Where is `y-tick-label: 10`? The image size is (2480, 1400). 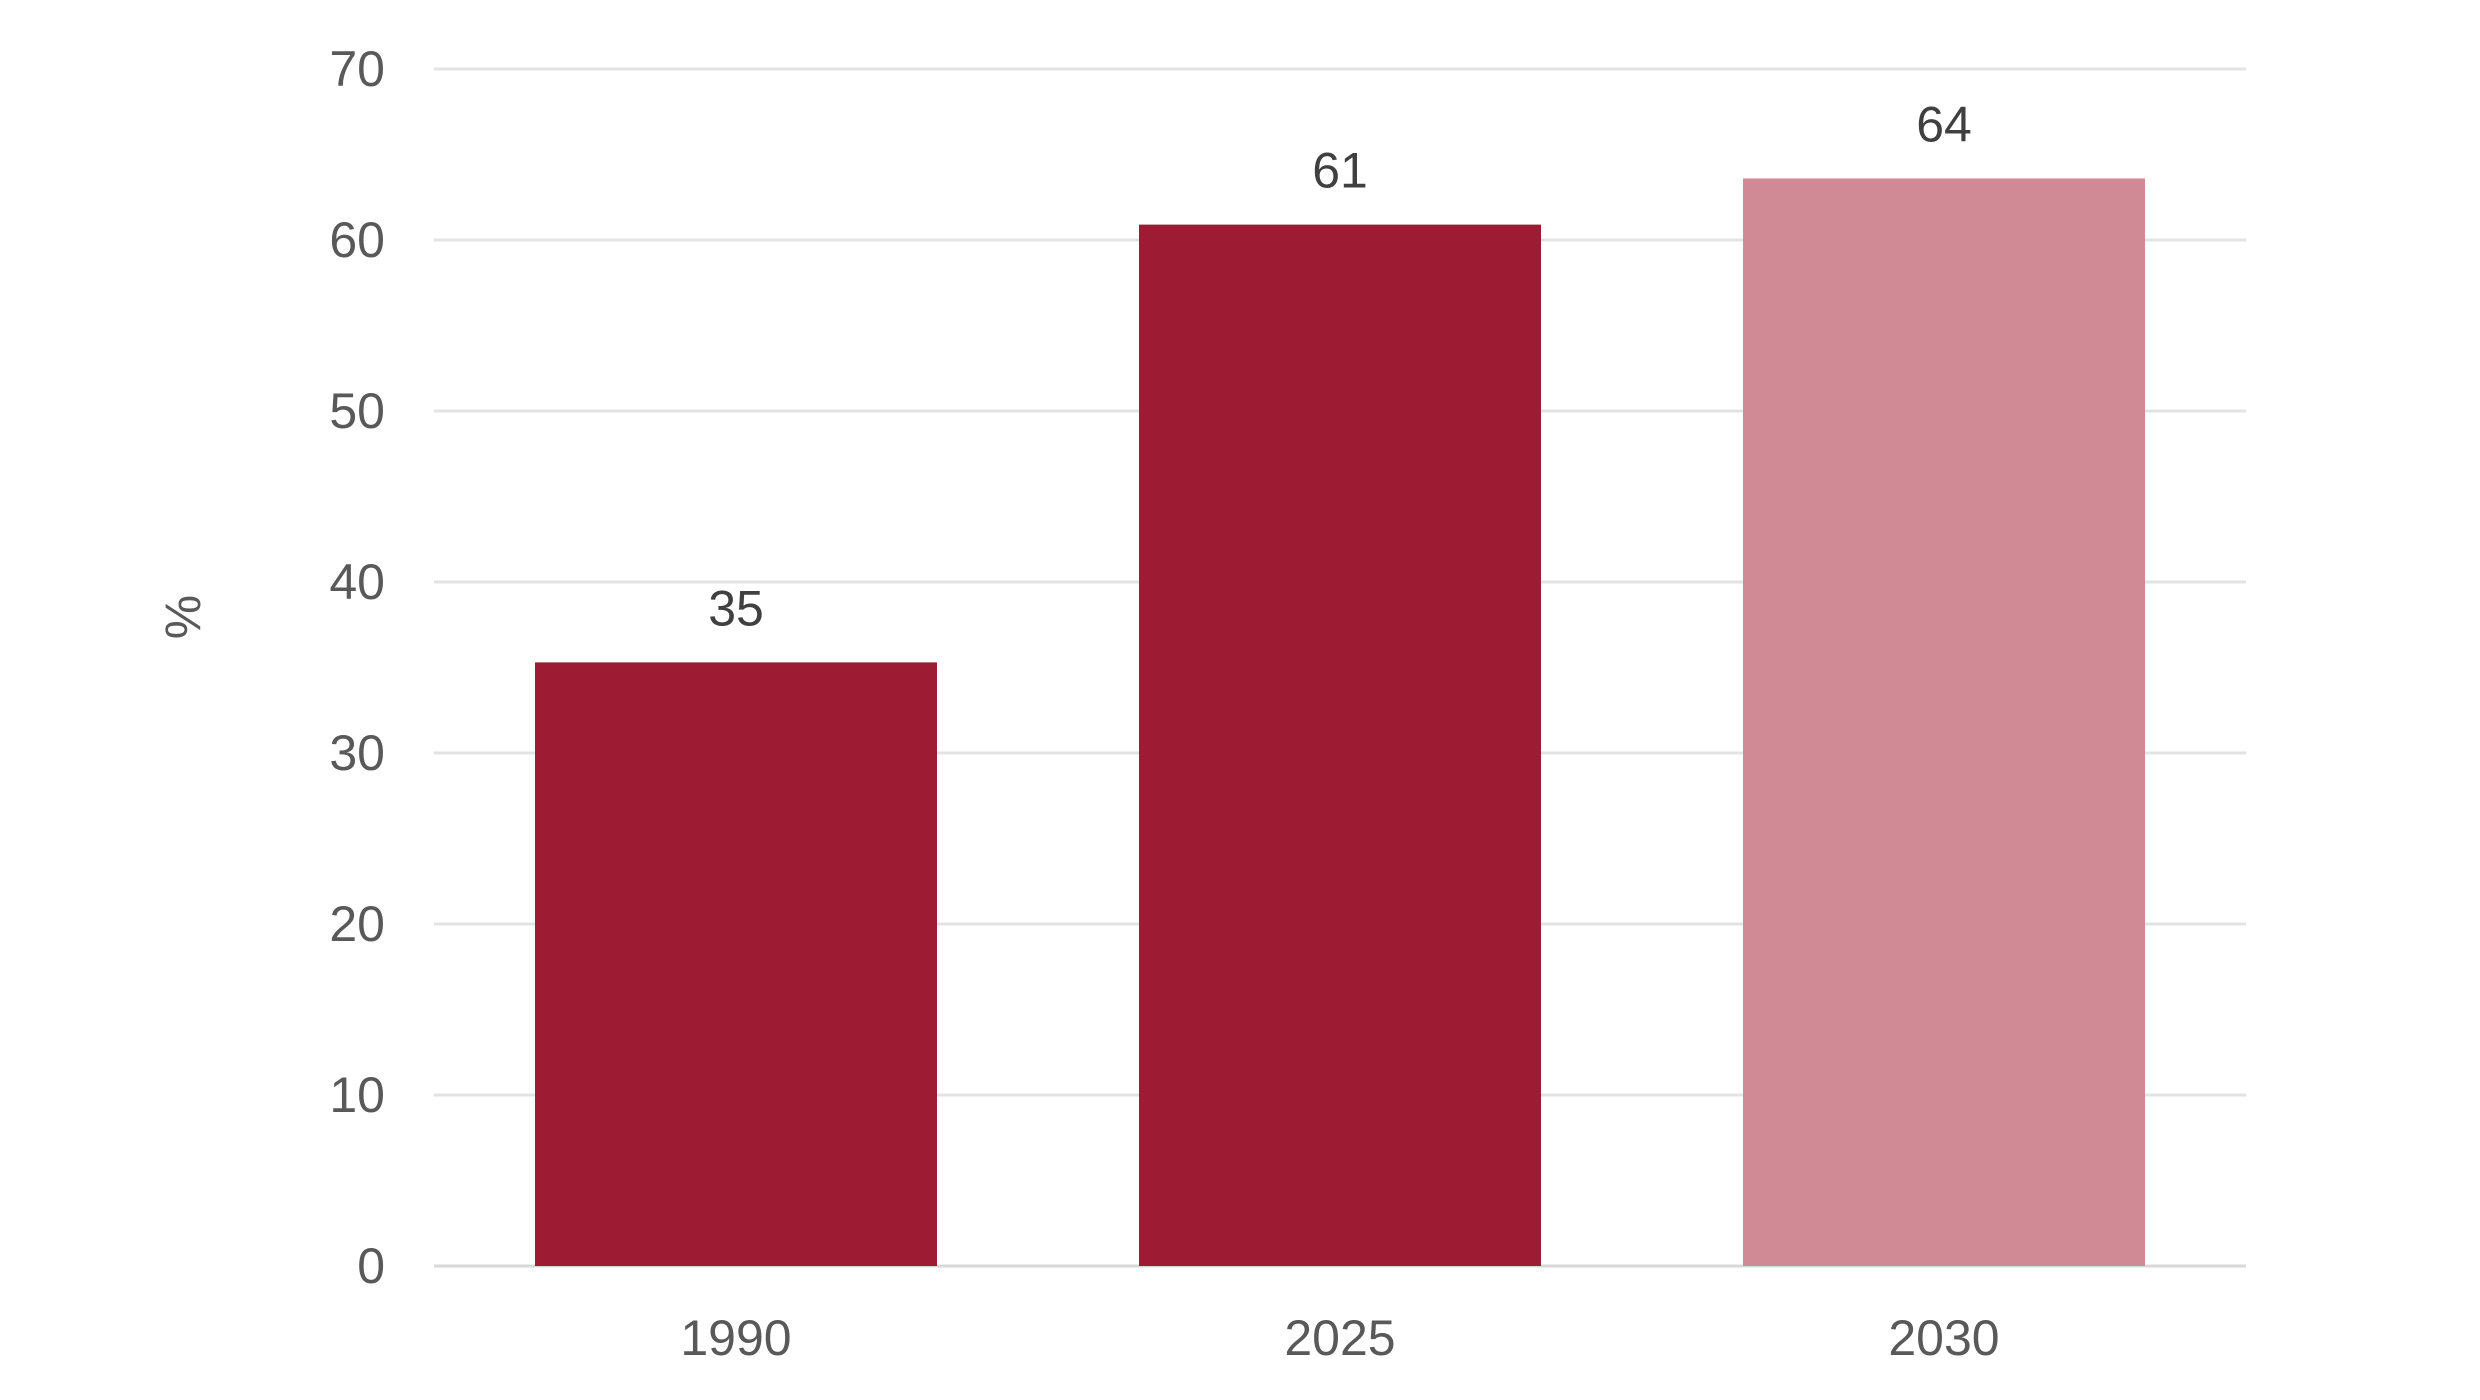
y-tick-label: 10 is located at coordinates (357, 1095).